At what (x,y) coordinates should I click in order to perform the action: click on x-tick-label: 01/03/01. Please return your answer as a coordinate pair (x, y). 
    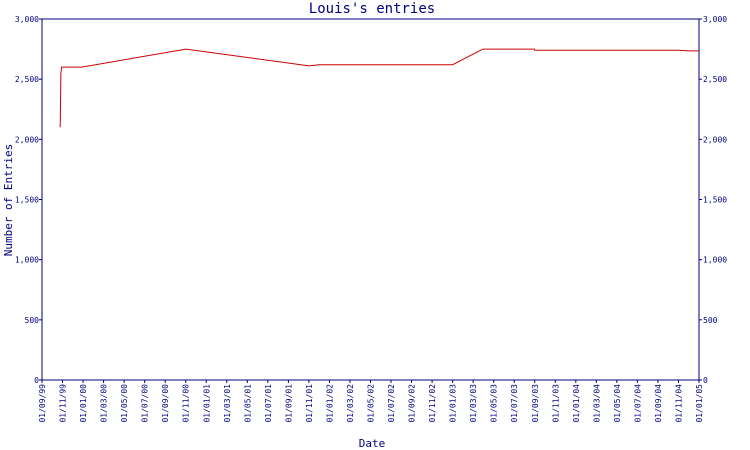
    Looking at the image, I should click on (227, 403).